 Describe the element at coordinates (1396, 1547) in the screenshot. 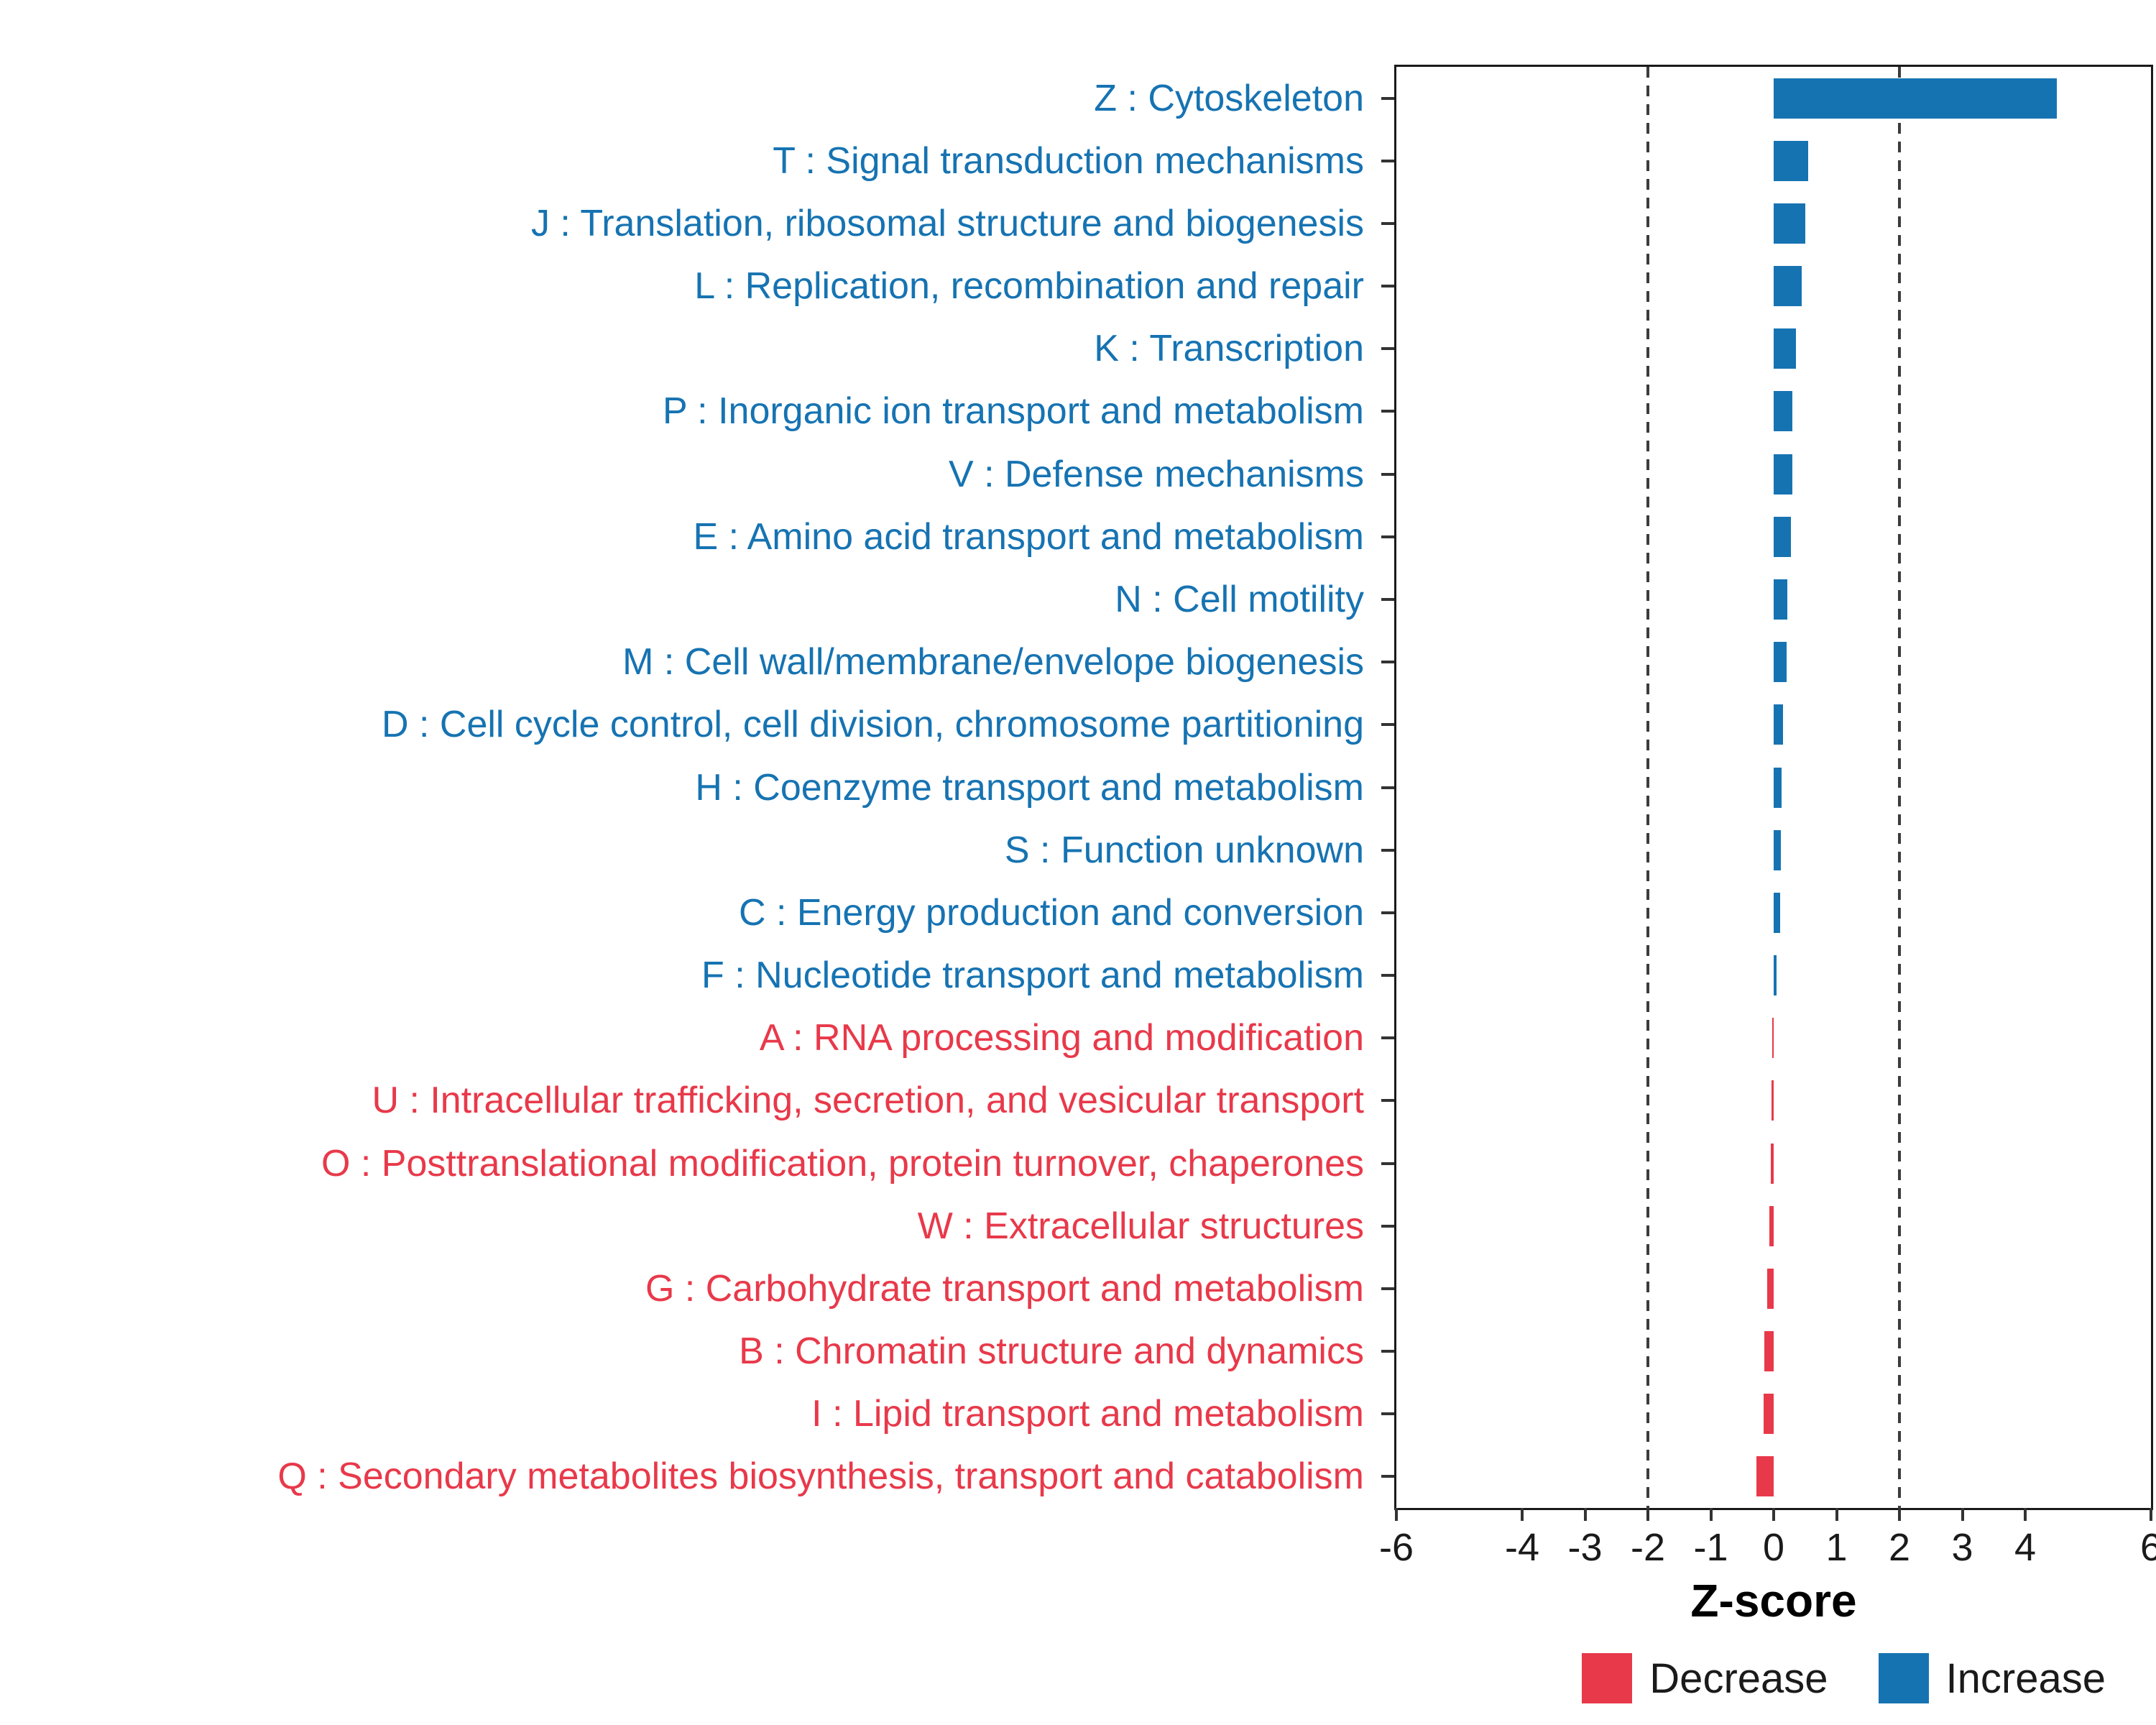

I see `x-tick-label: -6` at that location.